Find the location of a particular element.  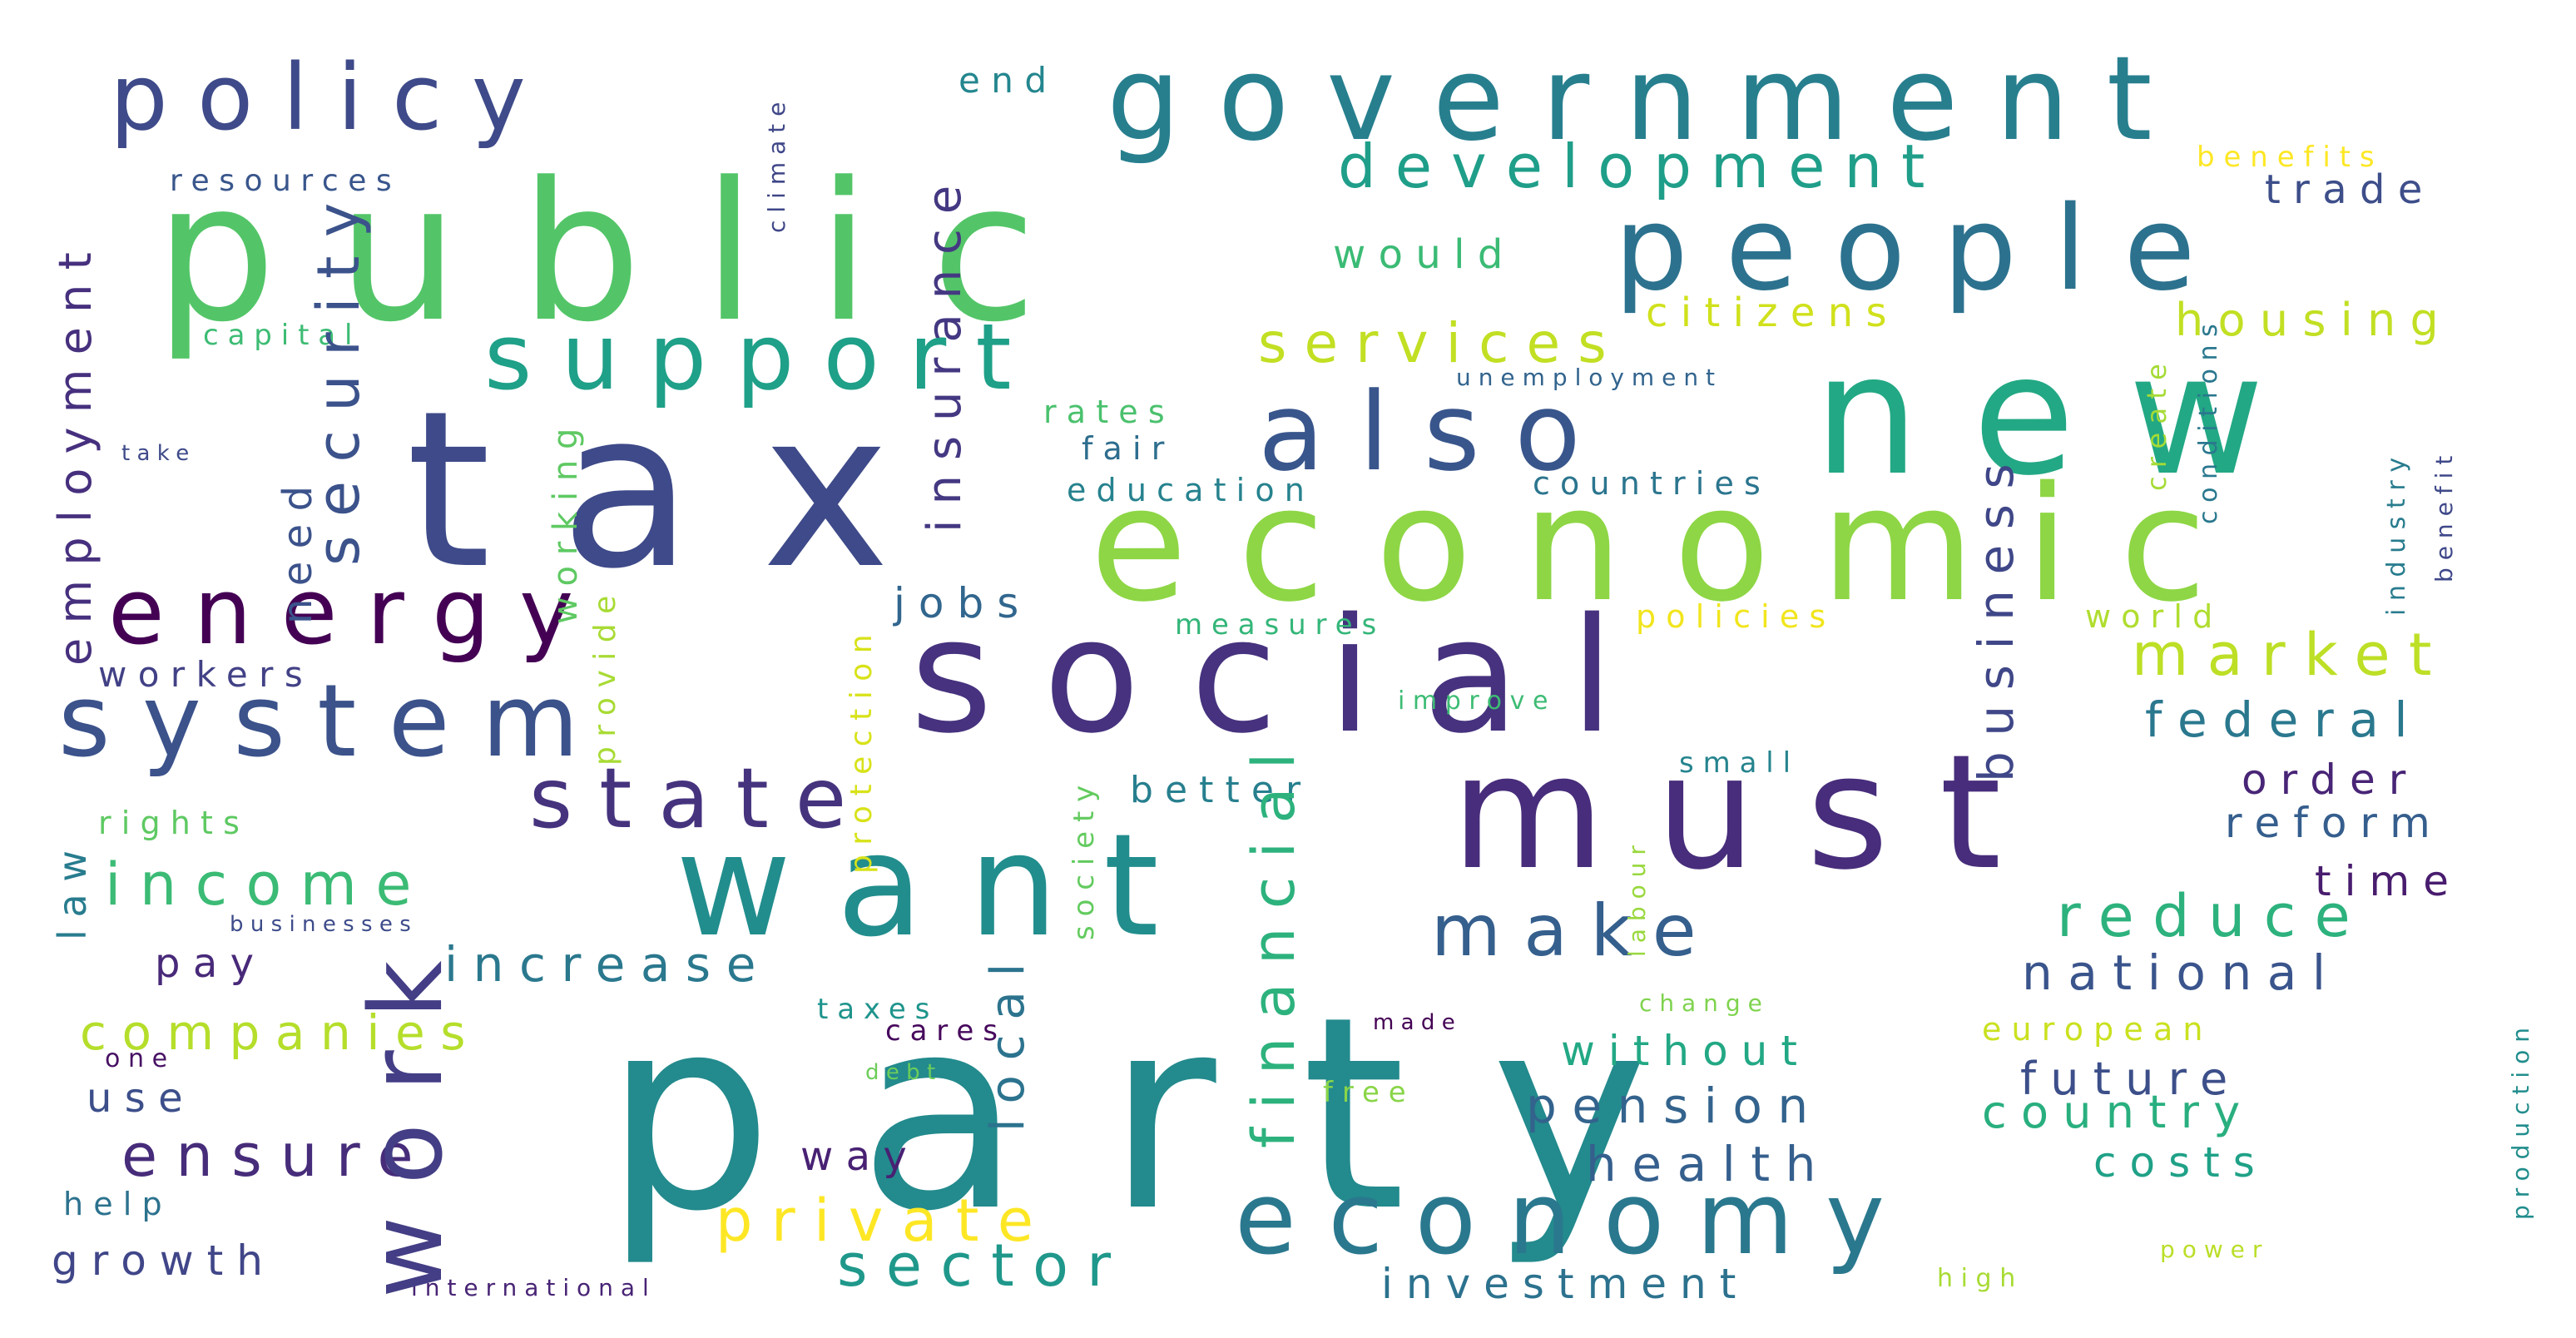

word-made: made is located at coordinates (1418, 1022).